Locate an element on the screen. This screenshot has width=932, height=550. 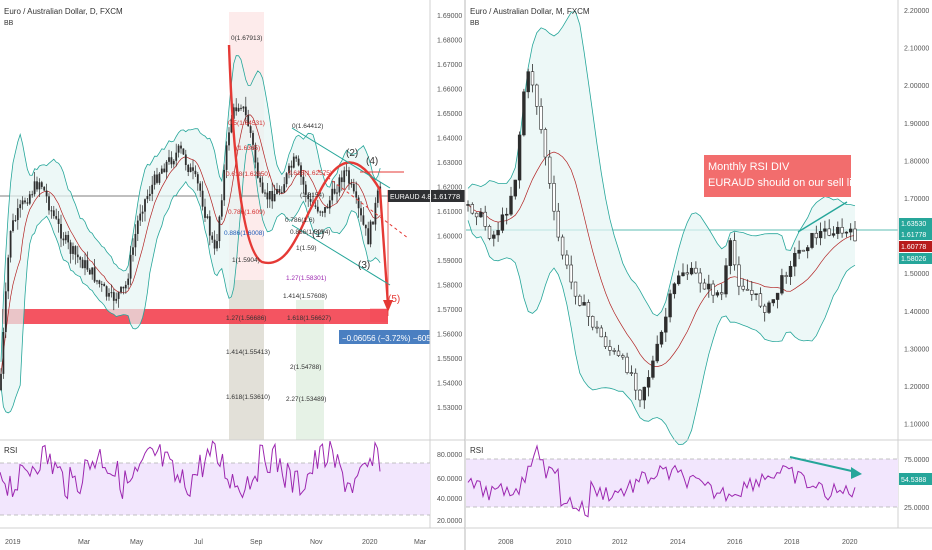
fib-a-label: 1.27(1.56686) is located at coordinates (246, 318).